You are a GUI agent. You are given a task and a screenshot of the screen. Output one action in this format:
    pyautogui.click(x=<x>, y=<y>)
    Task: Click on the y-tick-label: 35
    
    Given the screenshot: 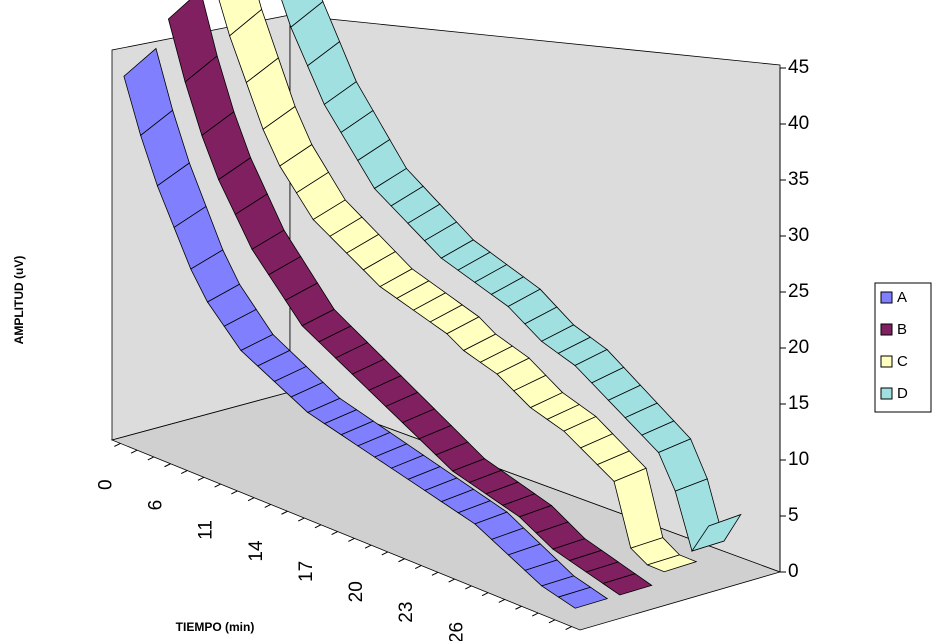 What is the action you would take?
    pyautogui.click(x=798, y=179)
    